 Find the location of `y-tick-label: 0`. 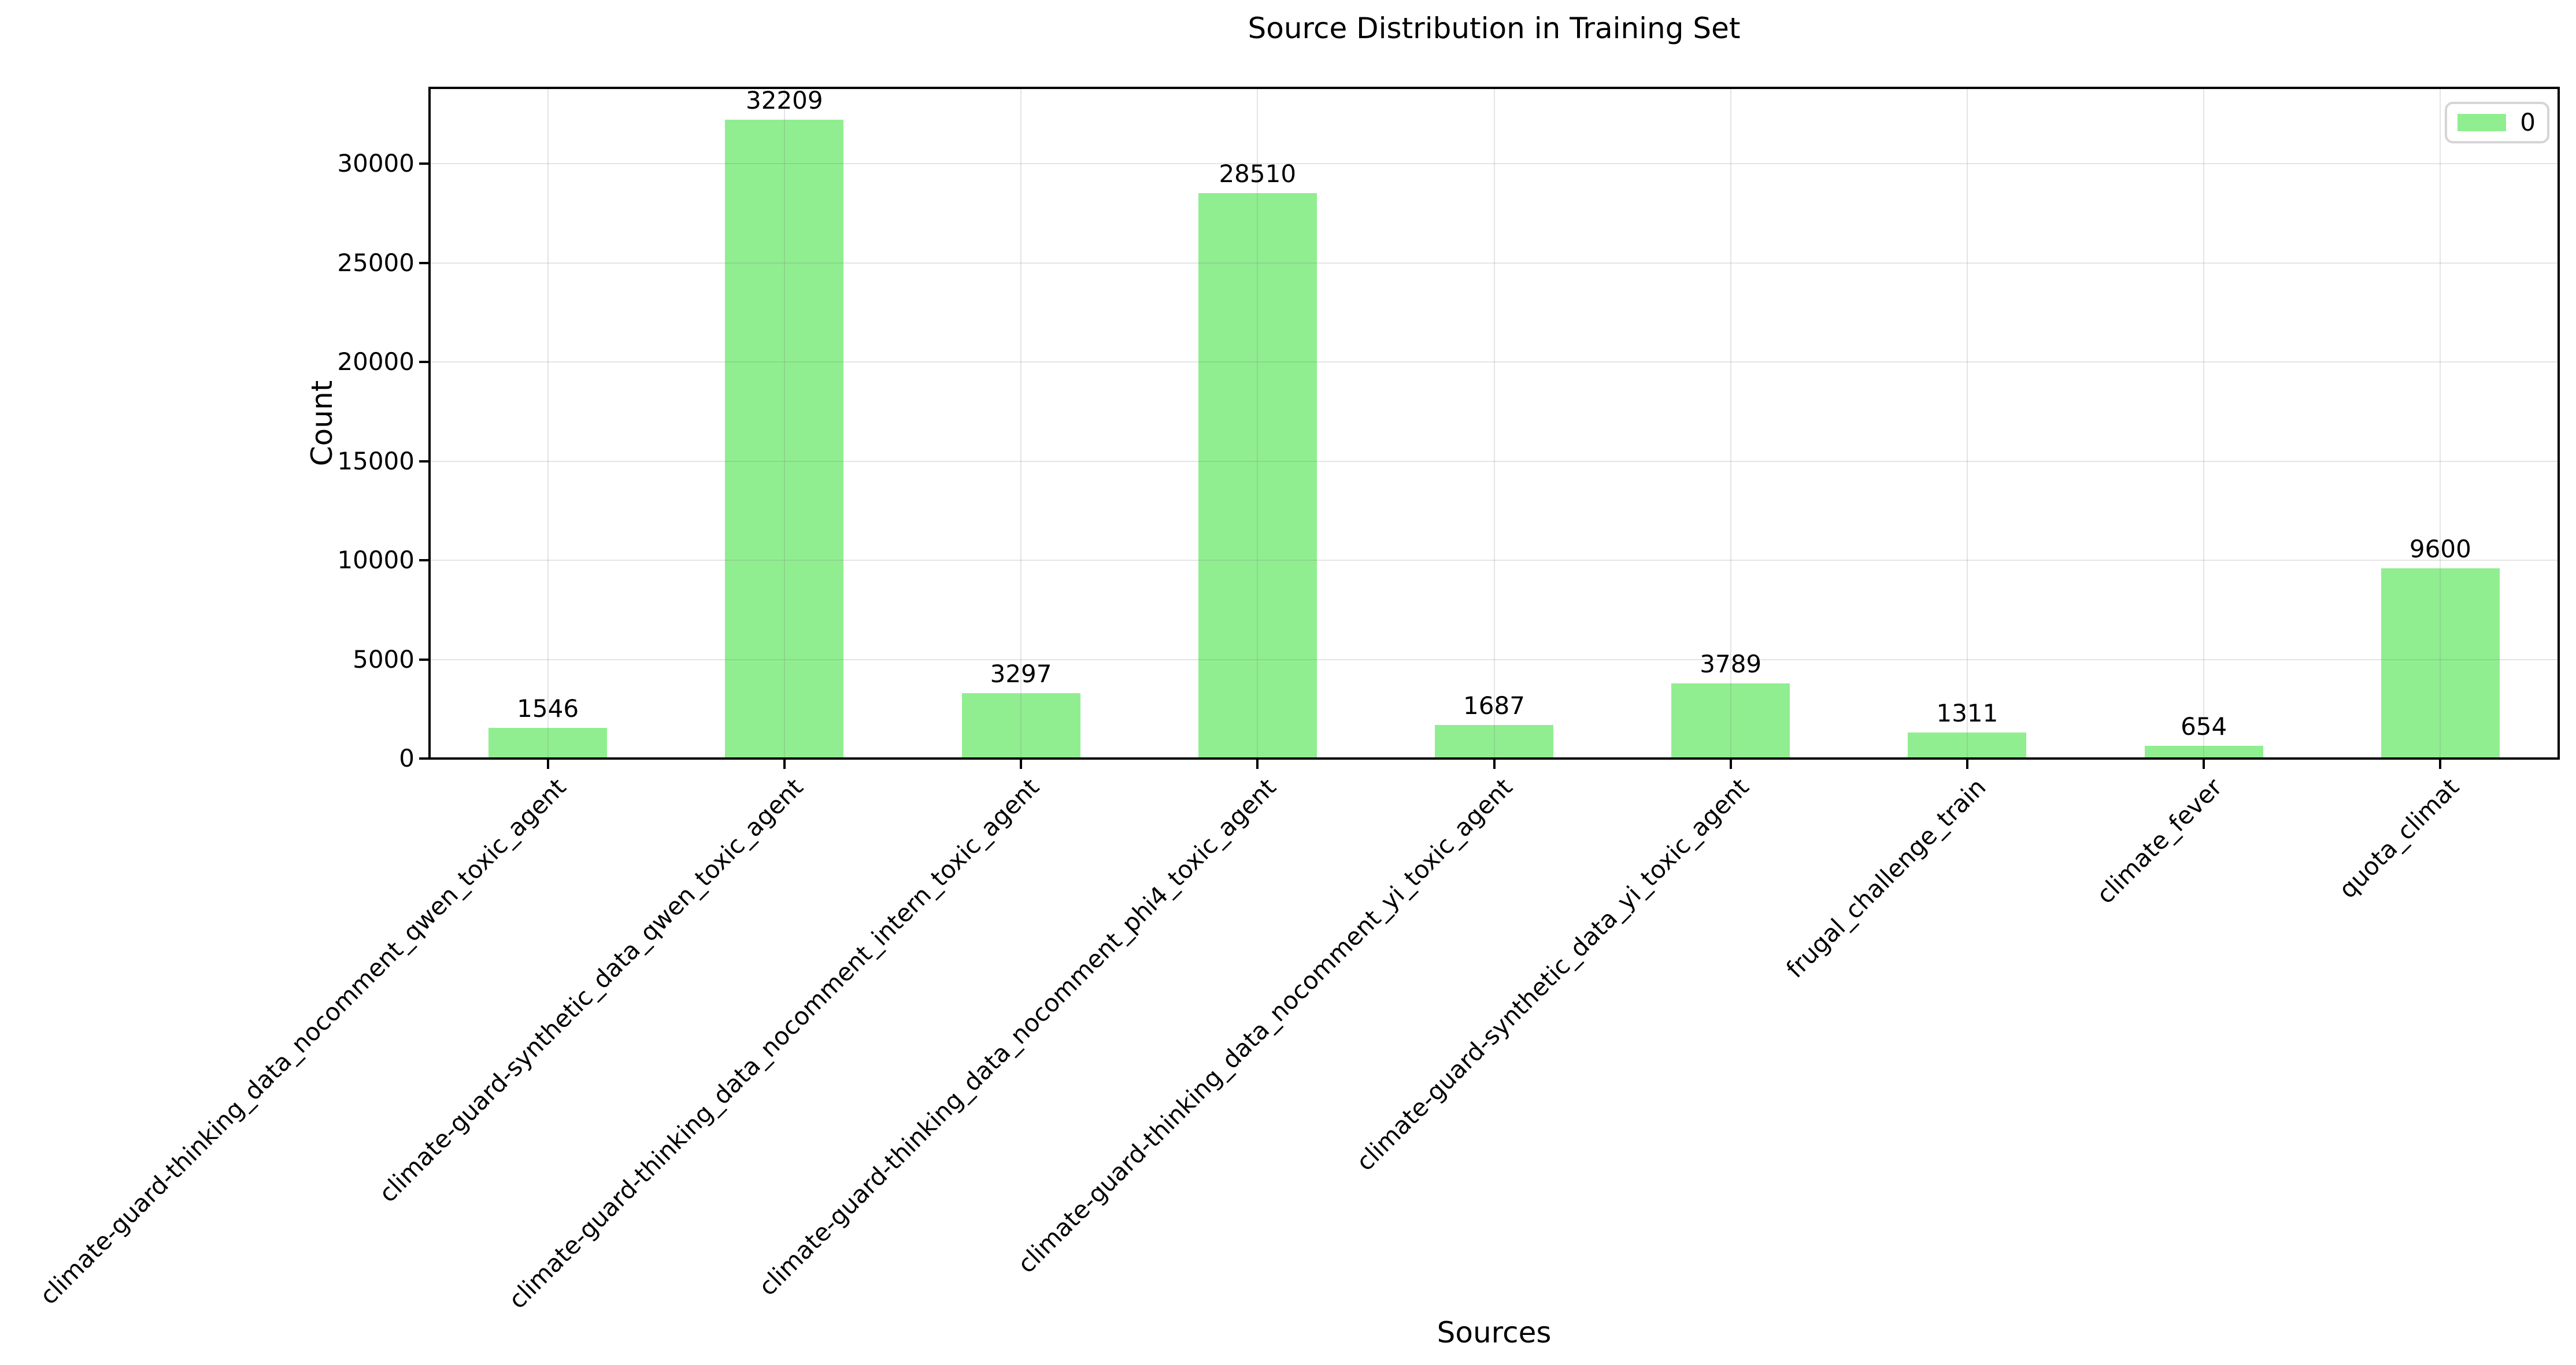

y-tick-label: 0 is located at coordinates (407, 758).